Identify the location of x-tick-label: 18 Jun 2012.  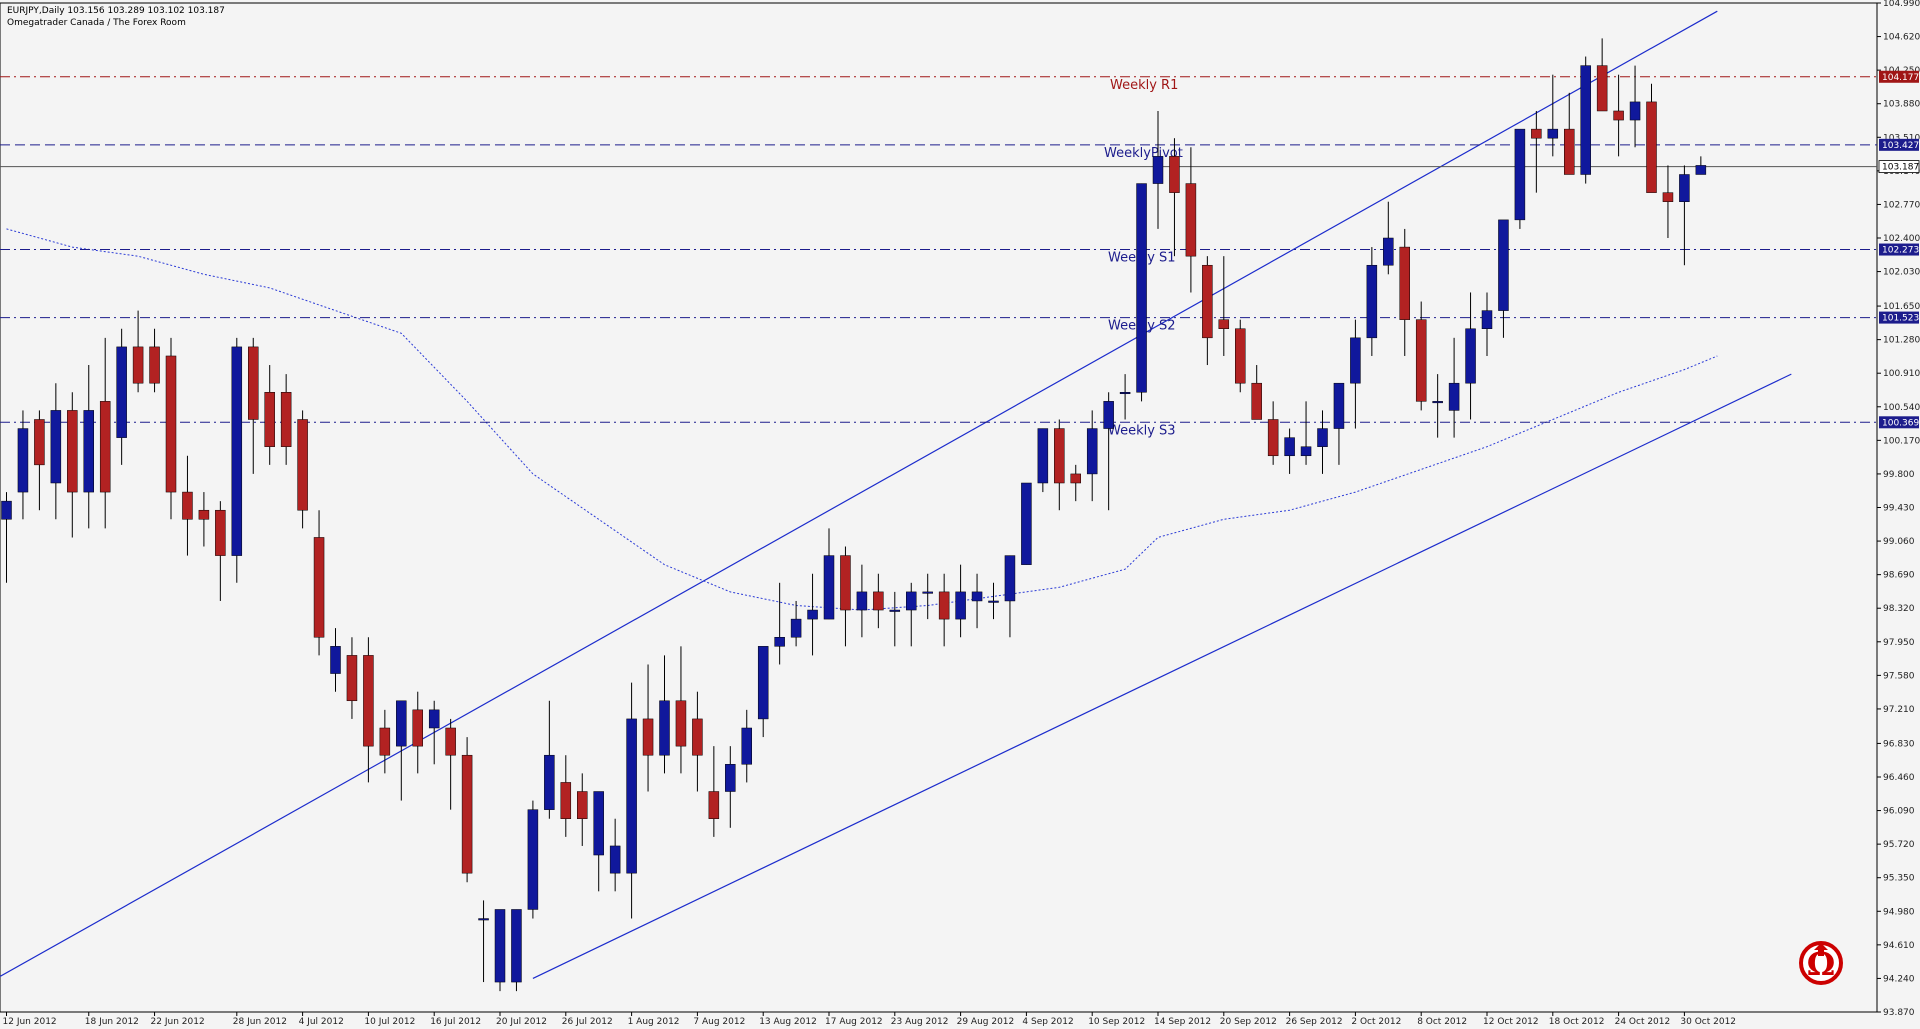
(112, 1022).